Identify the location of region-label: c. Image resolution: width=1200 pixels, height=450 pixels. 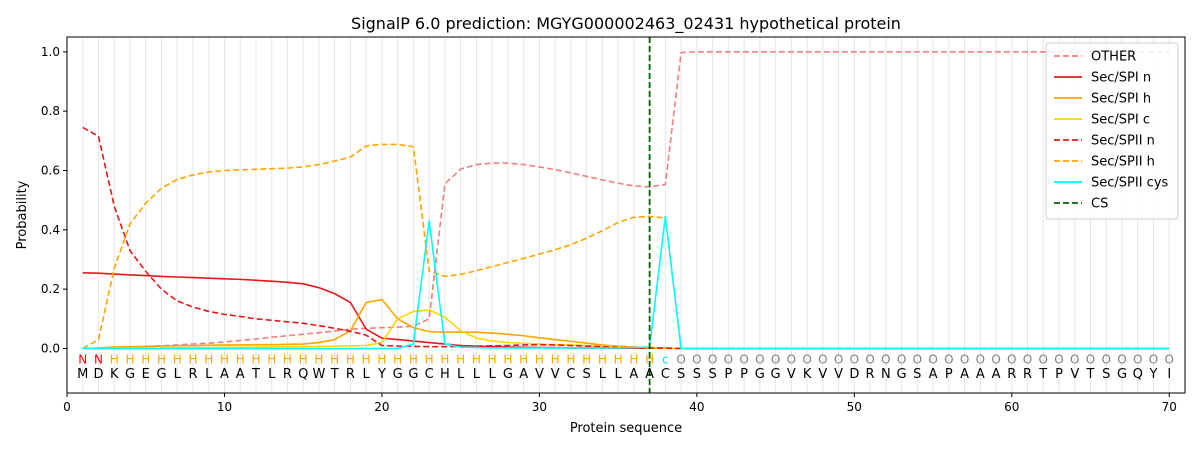
(665, 359).